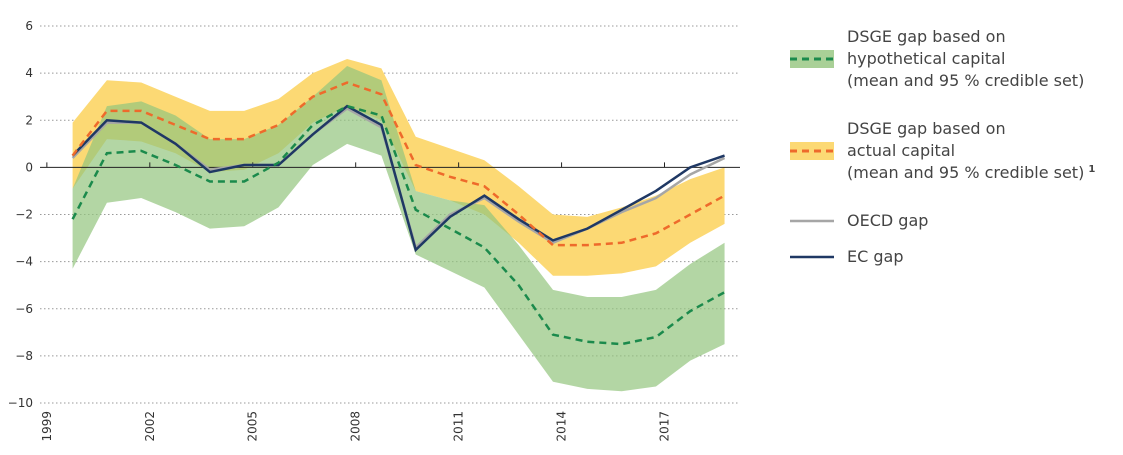  I want to click on y-tick-label: −2, so click(24, 215).